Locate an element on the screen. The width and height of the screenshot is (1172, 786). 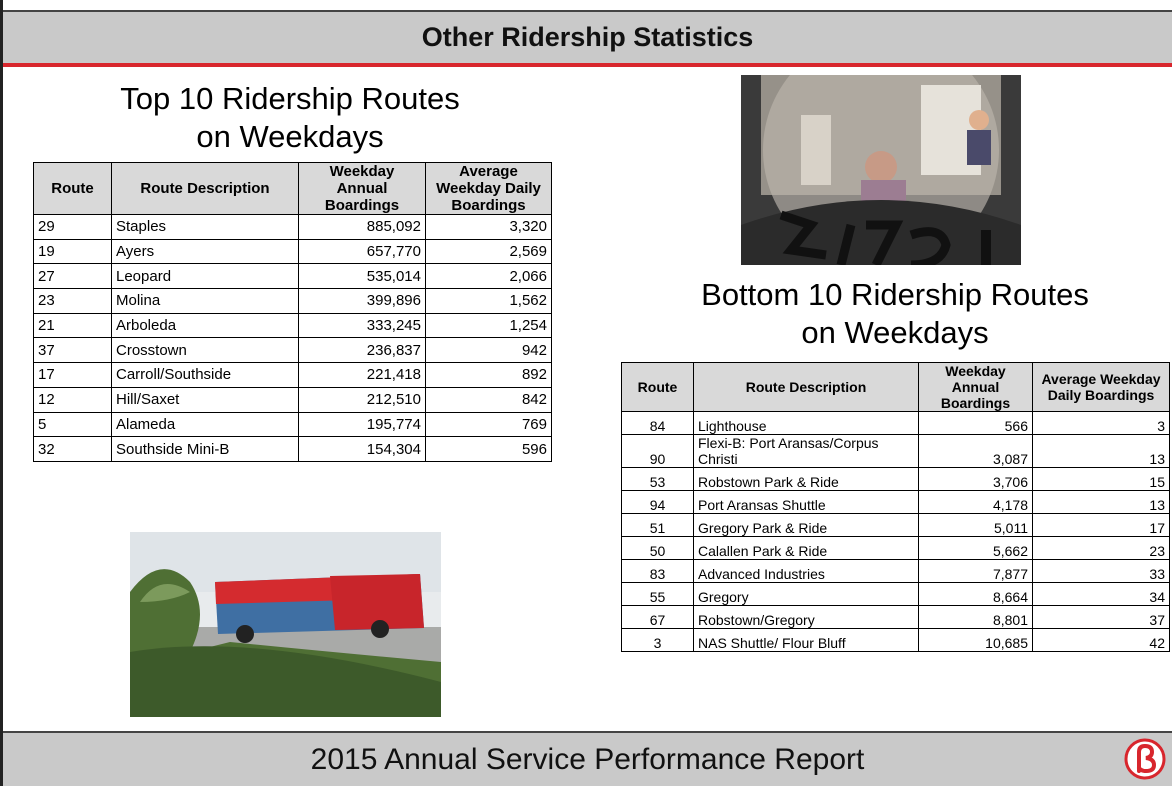
row: 27 Leopard 535,014 2,066 is located at coordinates (292, 276).